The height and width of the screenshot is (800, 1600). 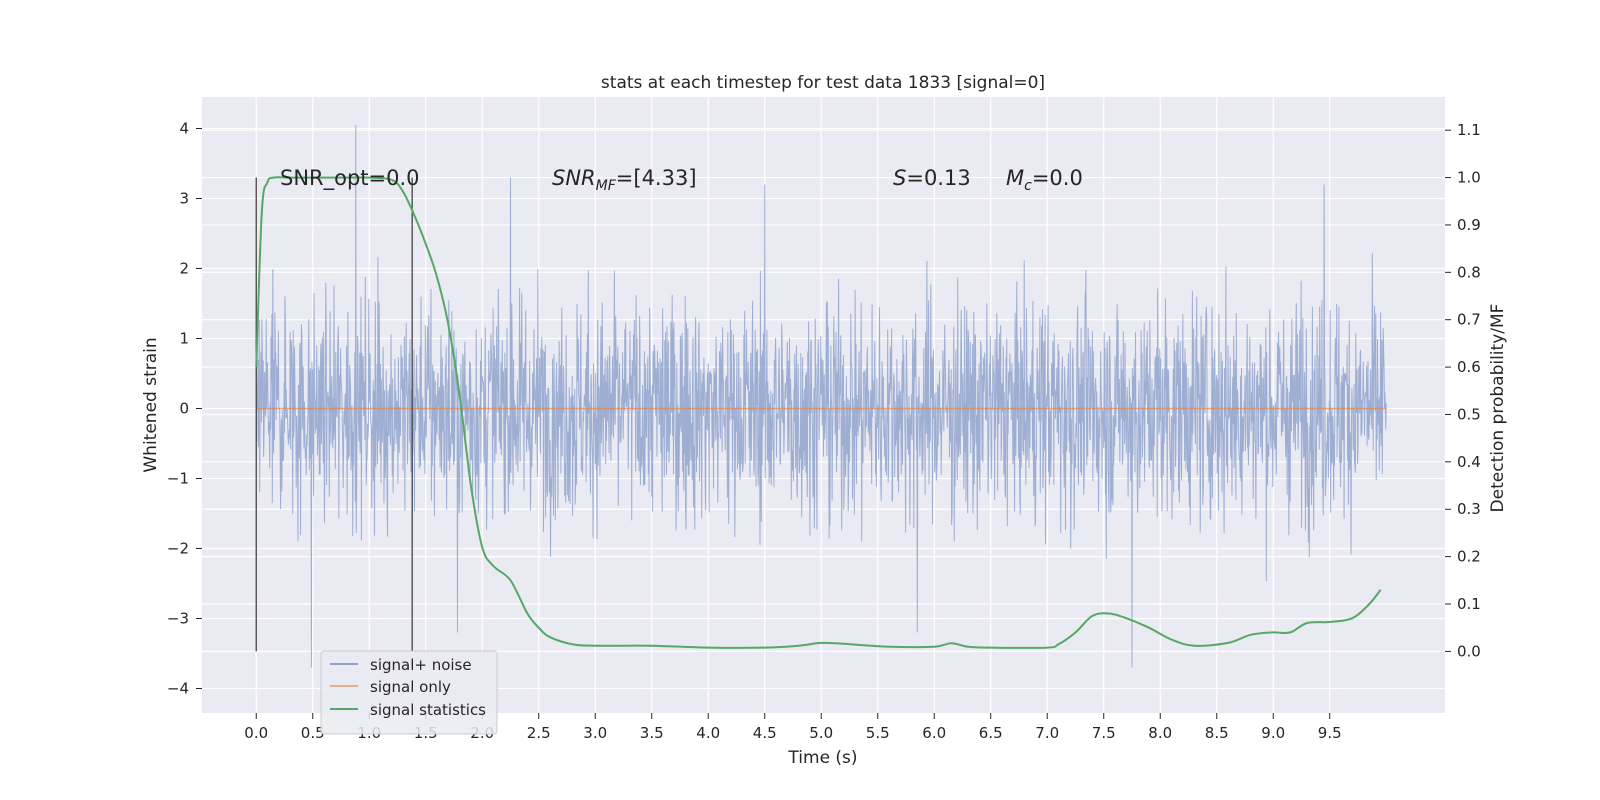 What do you see at coordinates (595, 733) in the screenshot?
I see `x-tick-label: 3.0` at bounding box center [595, 733].